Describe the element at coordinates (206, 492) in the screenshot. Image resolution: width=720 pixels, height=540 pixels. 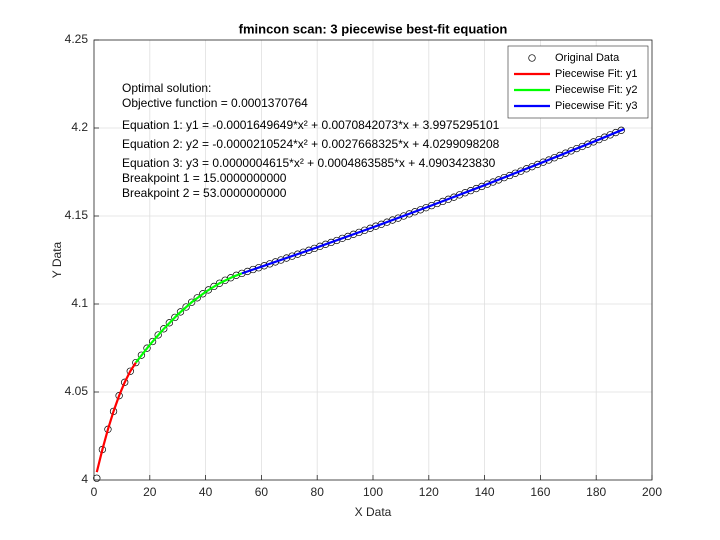
I see `x-tick-label: 40` at that location.